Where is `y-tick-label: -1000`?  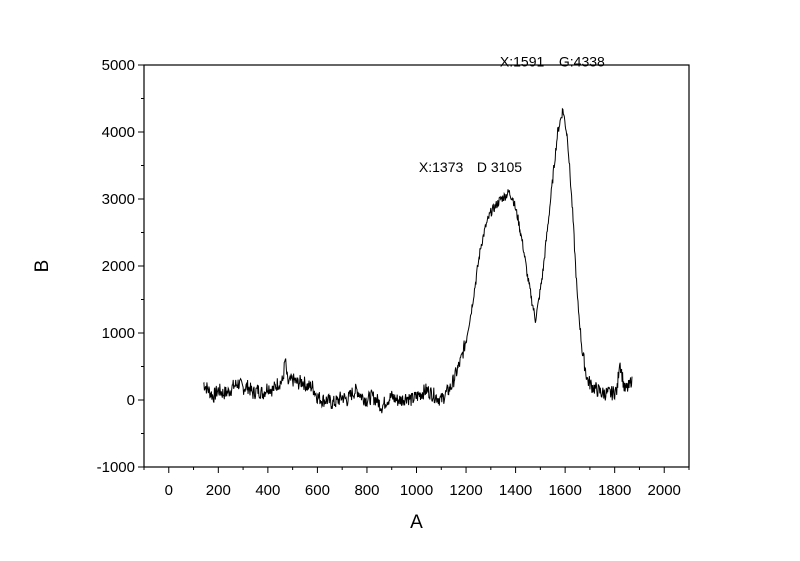
y-tick-label: -1000 is located at coordinates (116, 467).